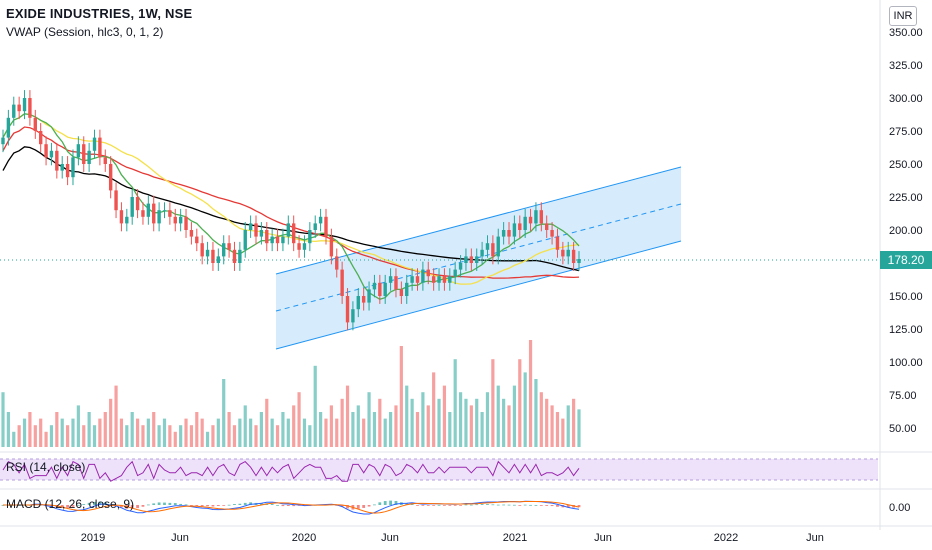 This screenshot has width=932, height=550. What do you see at coordinates (85, 32) in the screenshot?
I see `vwap-indicator-label: VWAP (Session, hlc3, 0, 1, 2)` at bounding box center [85, 32].